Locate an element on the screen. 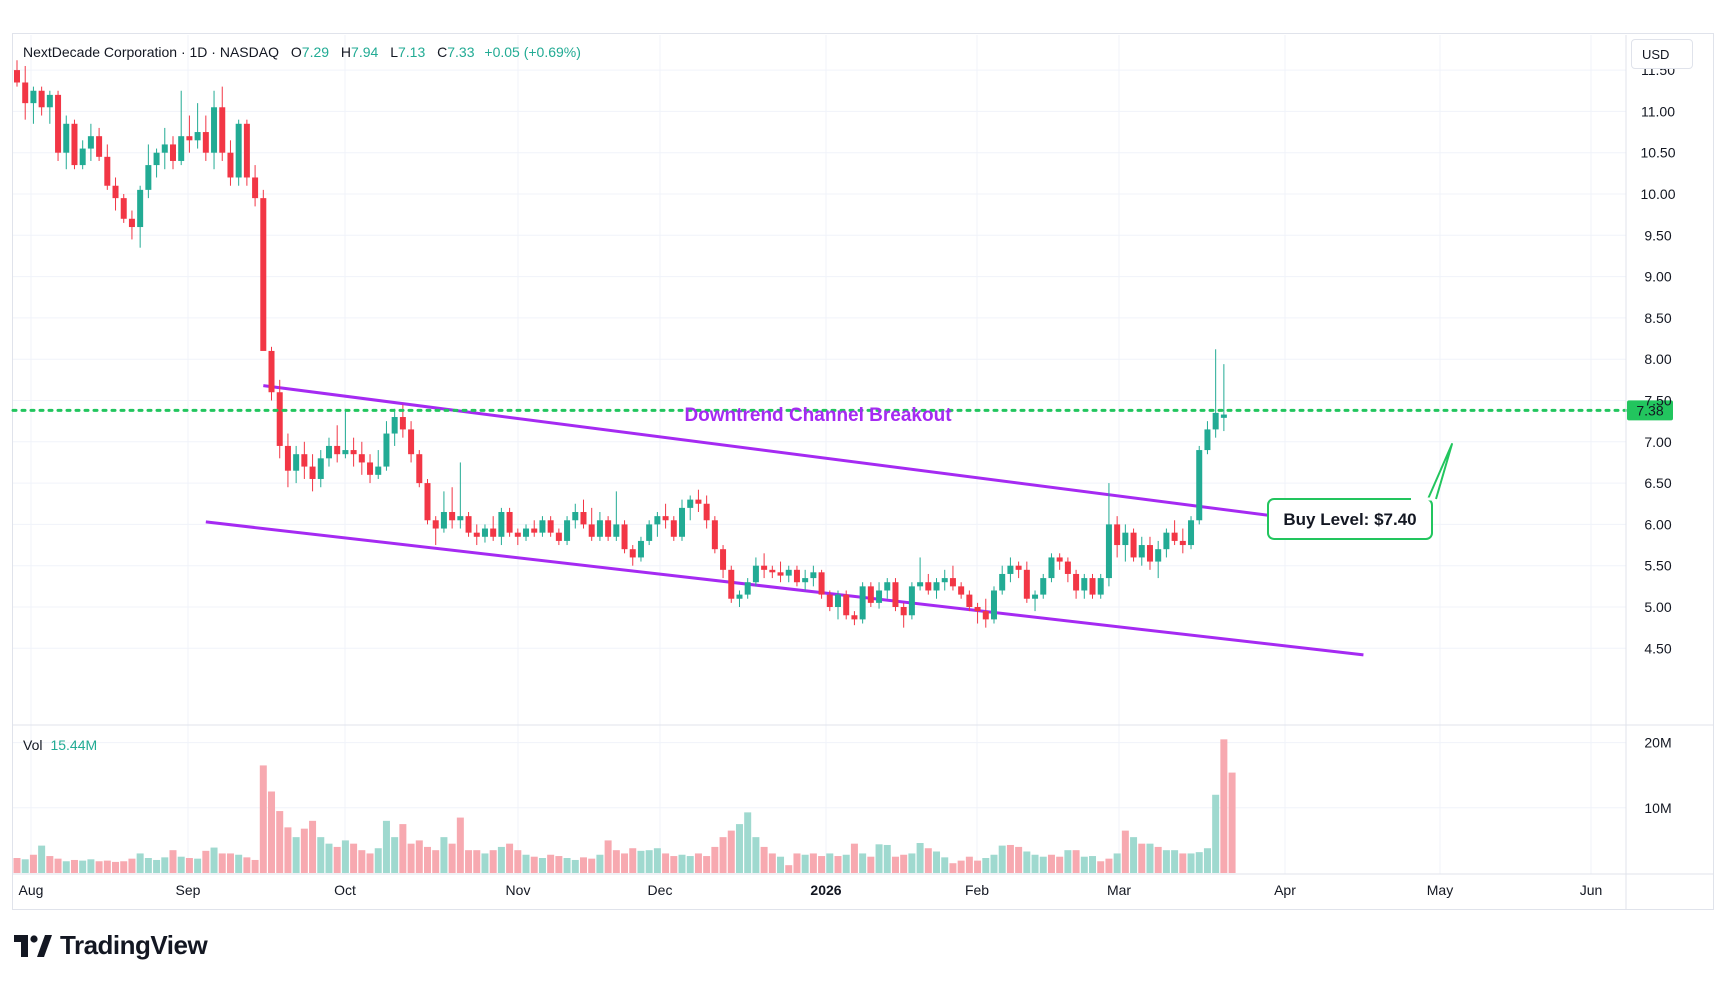 The image size is (1717, 983). price-tick-label: 8.50 is located at coordinates (1657, 318).